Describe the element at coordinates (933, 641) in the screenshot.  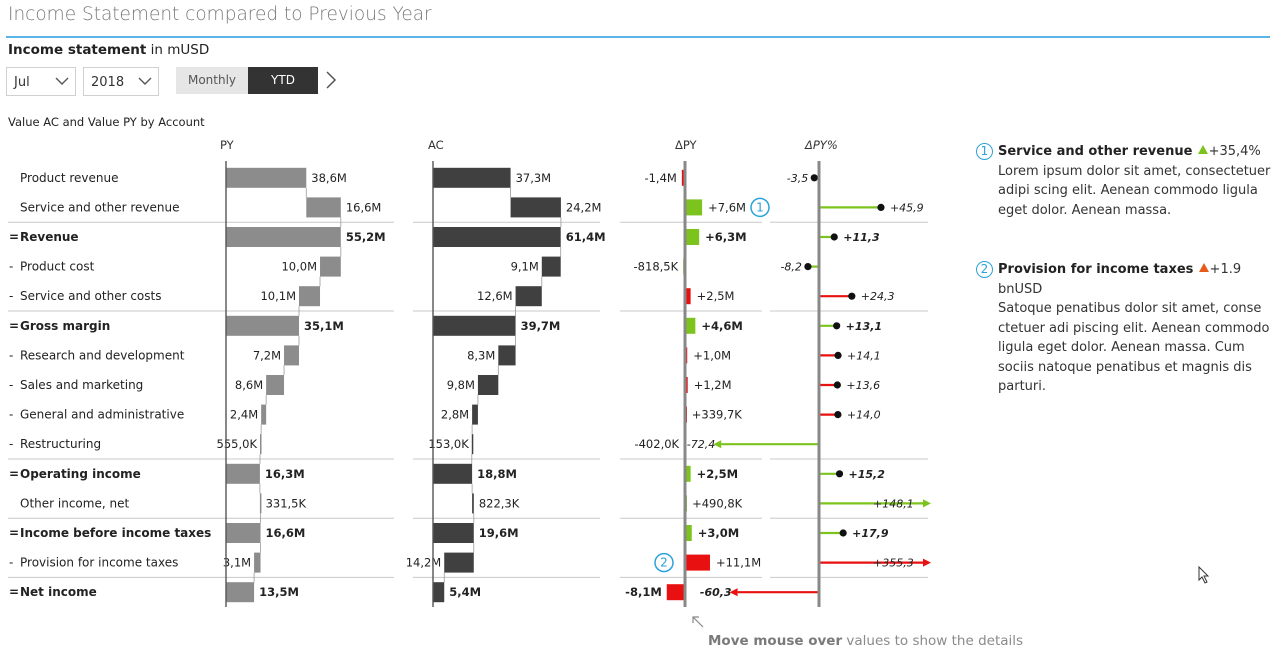
I see `hint-rest: values to show the details` at that location.